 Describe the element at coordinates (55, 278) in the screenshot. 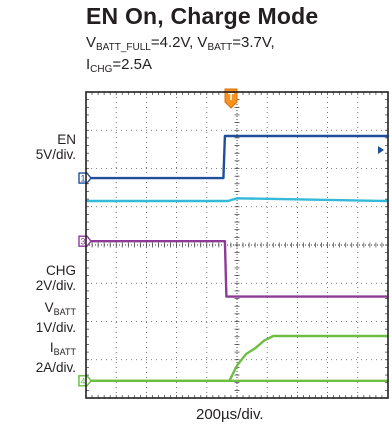

I see `channel-label-chg: CHG 2V/div.` at that location.